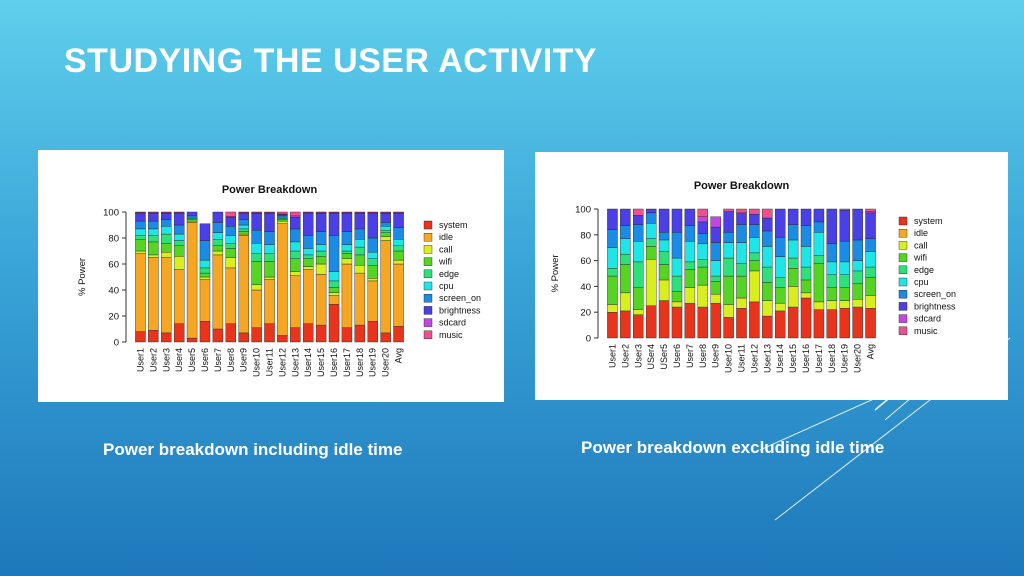  I want to click on x-tick-label: User1, so click(612, 356).